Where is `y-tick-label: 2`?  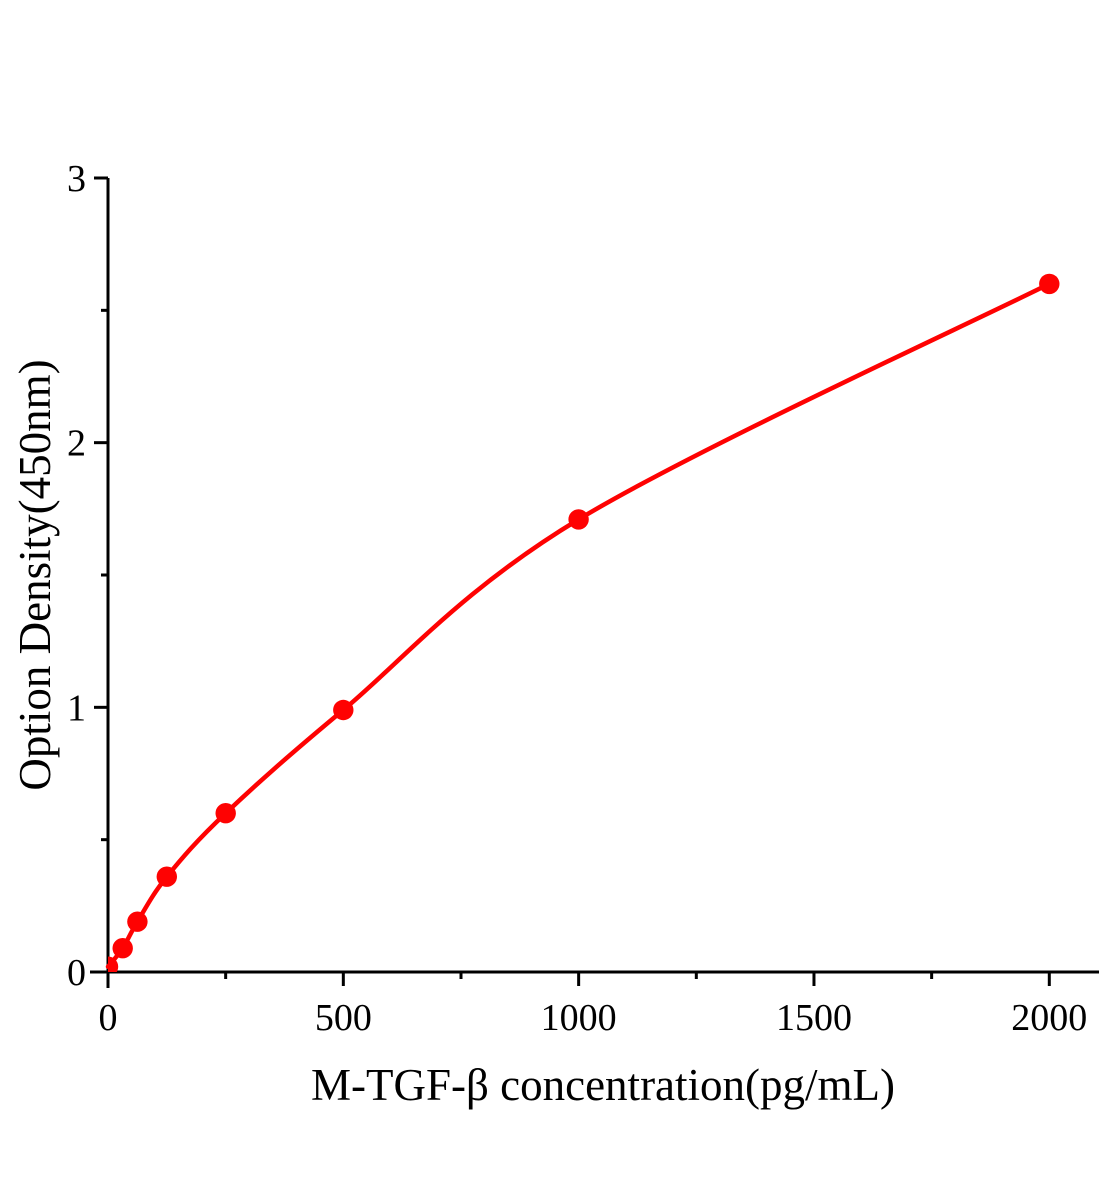 y-tick-label: 2 is located at coordinates (76, 444).